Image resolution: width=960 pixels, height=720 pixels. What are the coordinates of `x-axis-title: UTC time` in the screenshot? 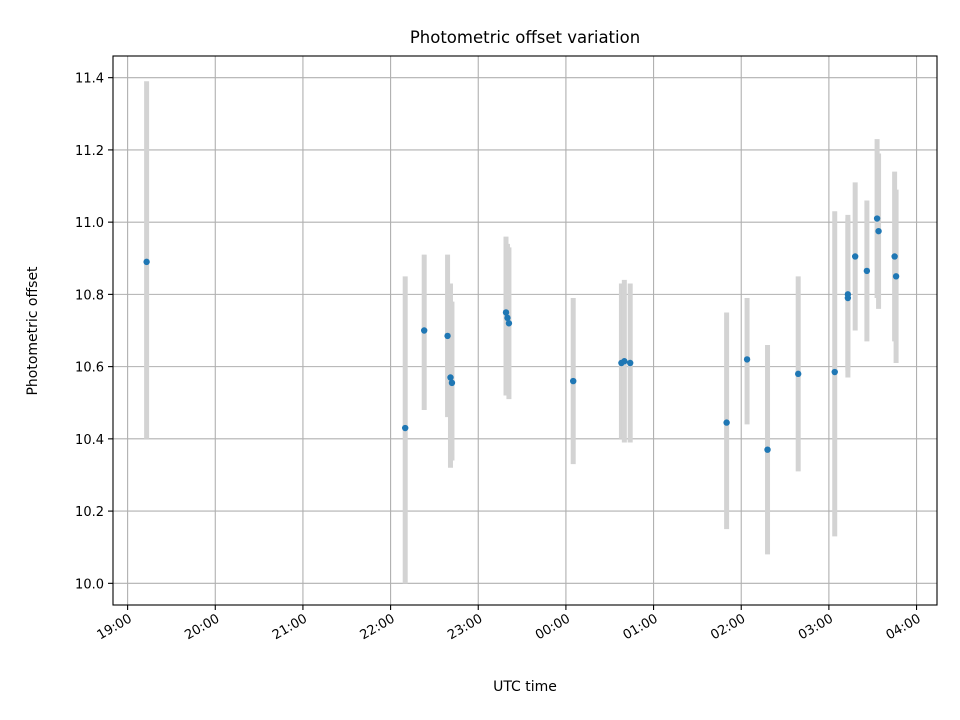 It's located at (525, 687).